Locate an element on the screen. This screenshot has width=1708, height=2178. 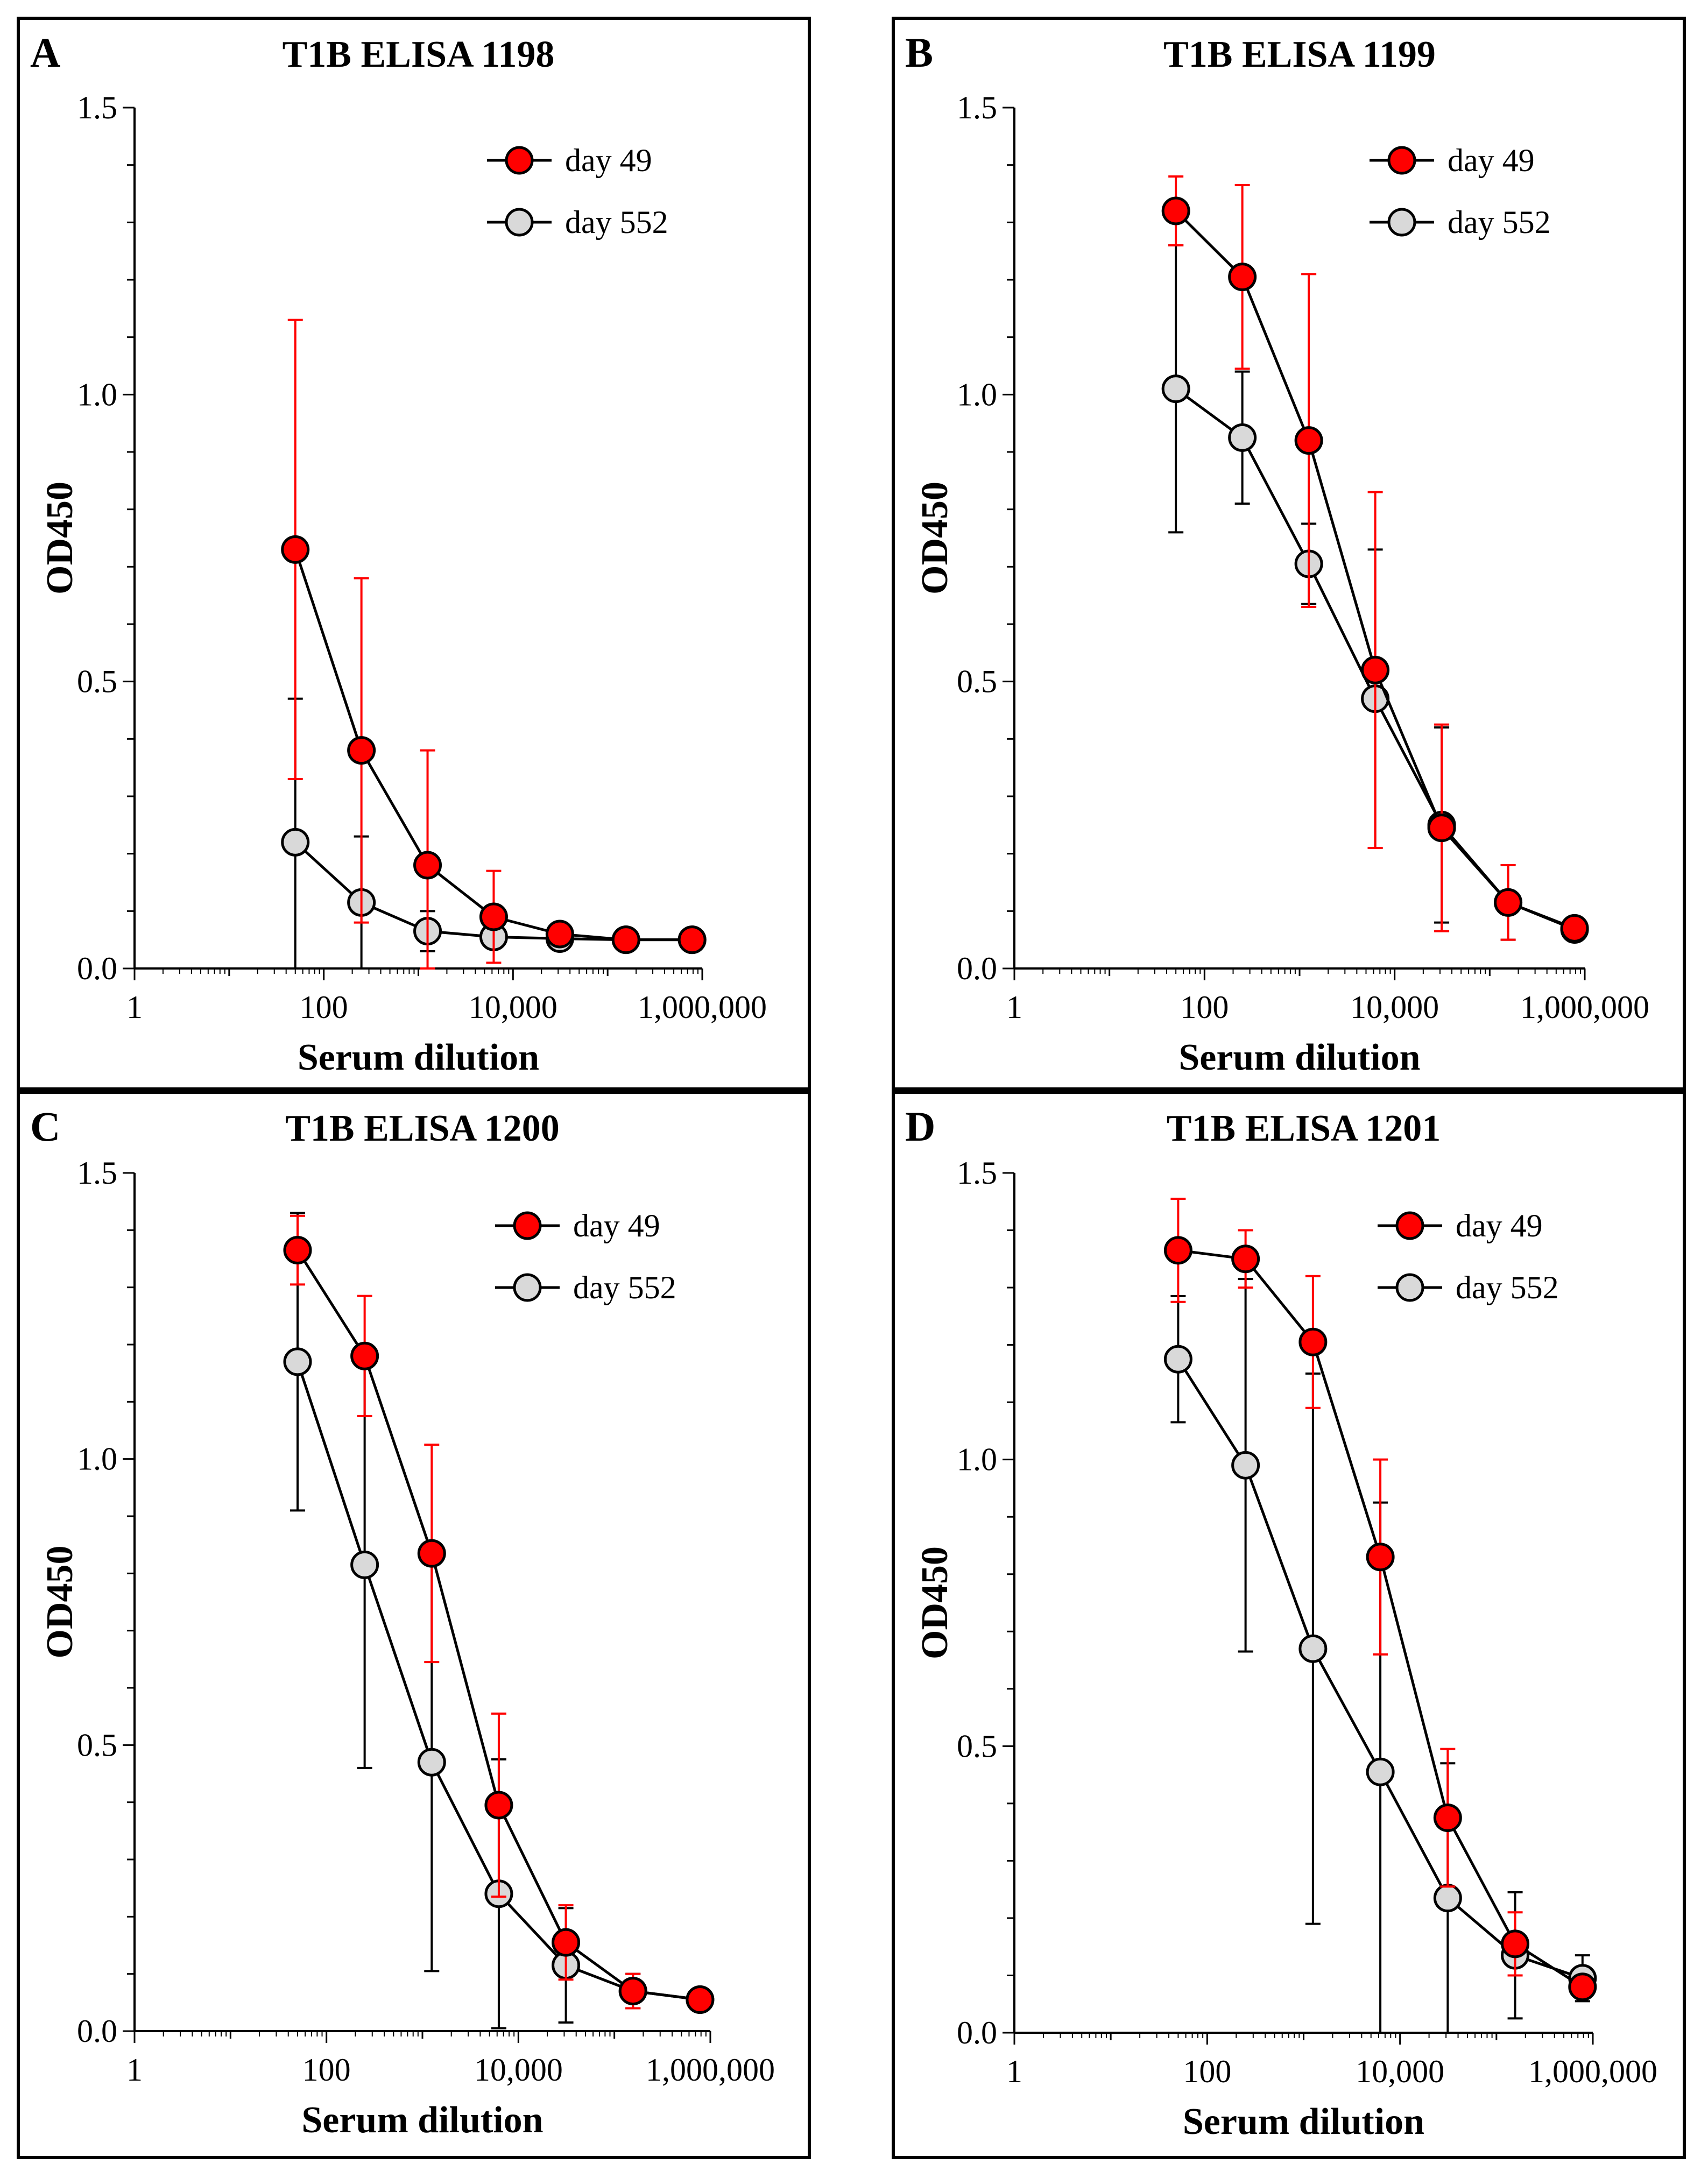
x-tick-label: 1 is located at coordinates (134, 1007).